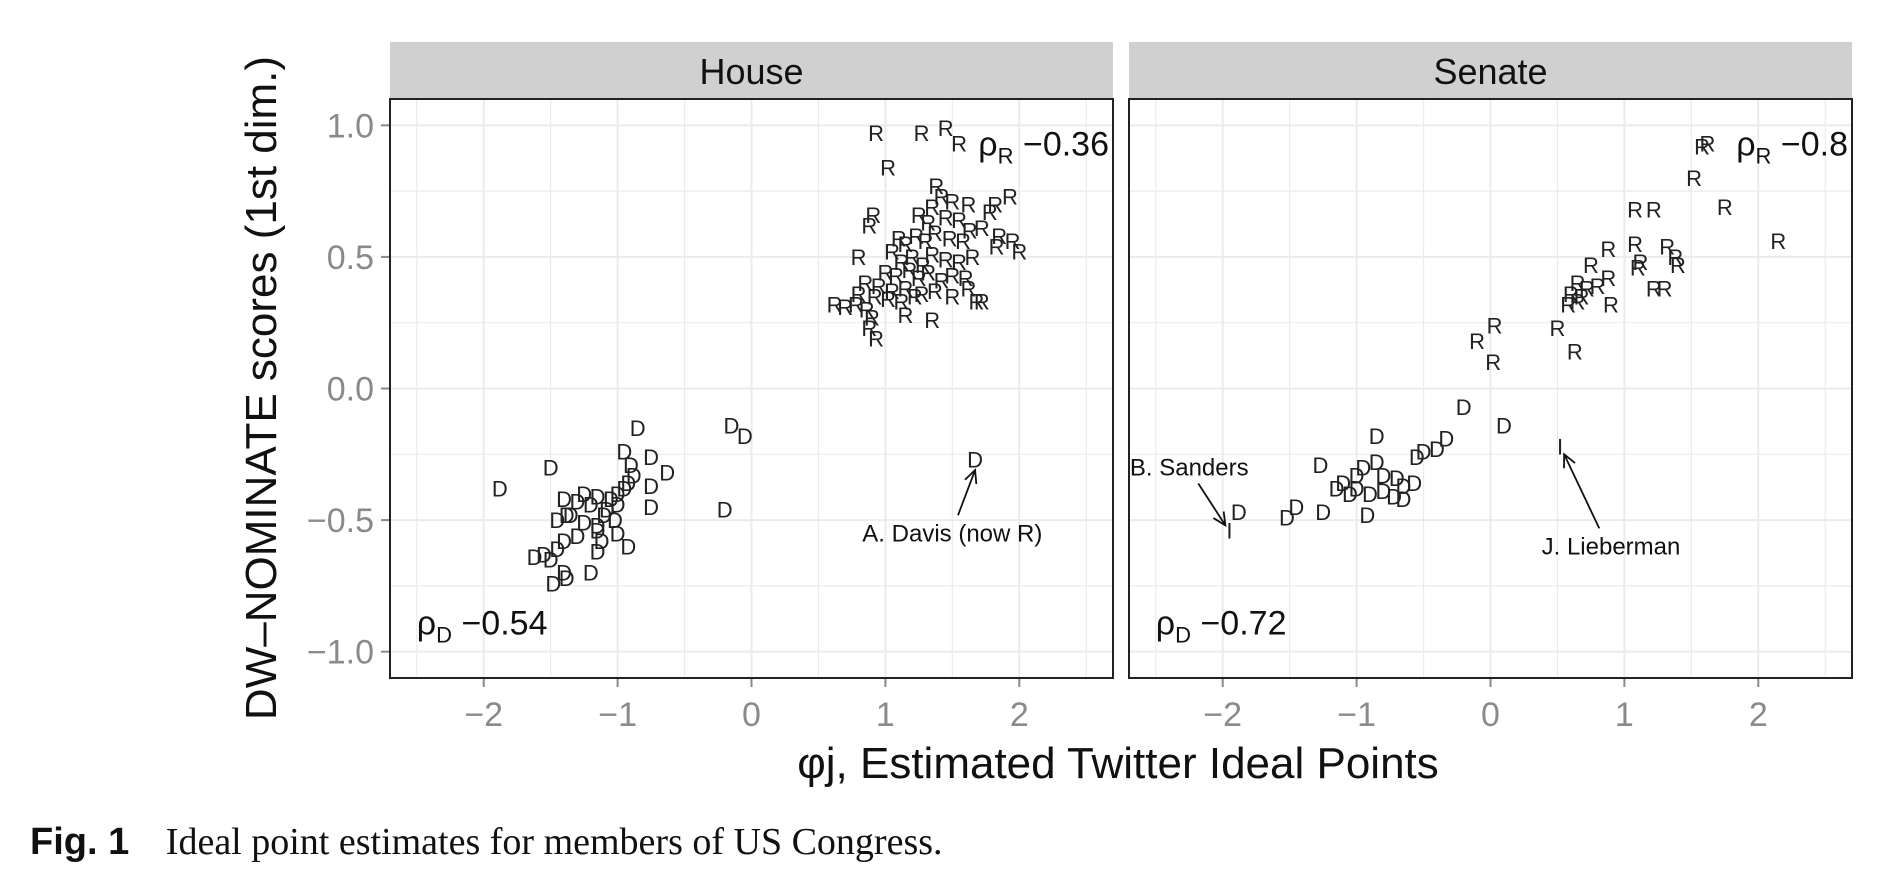 The height and width of the screenshot is (894, 1886). I want to click on callout-arrowhead, so click(1219, 519).